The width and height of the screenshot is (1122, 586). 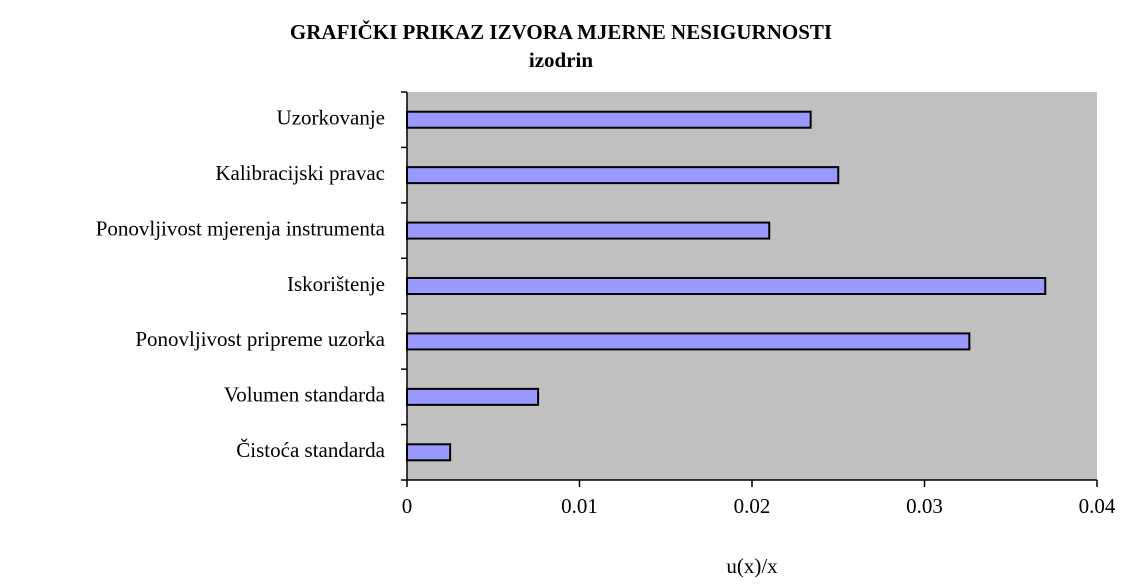 I want to click on y-tick-label: Uzorkovanje, so click(x=331, y=118).